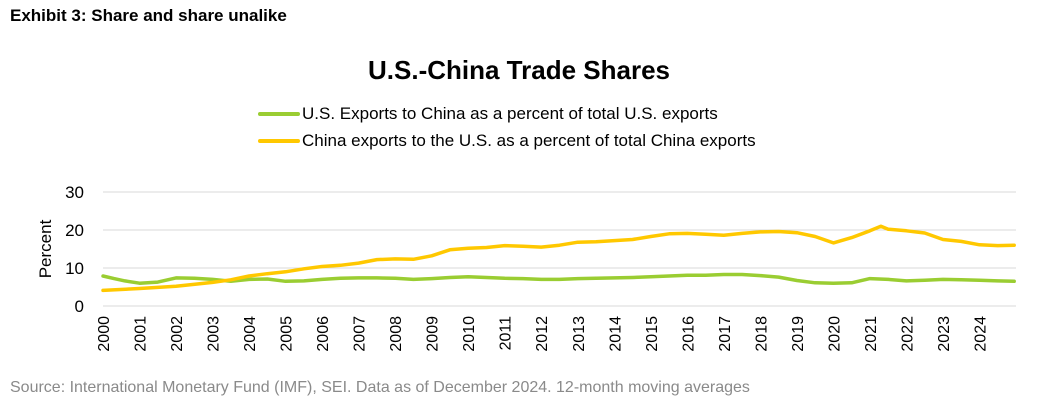 This screenshot has width=1038, height=408. What do you see at coordinates (433, 334) in the screenshot?
I see `x-tick-label: 2009` at bounding box center [433, 334].